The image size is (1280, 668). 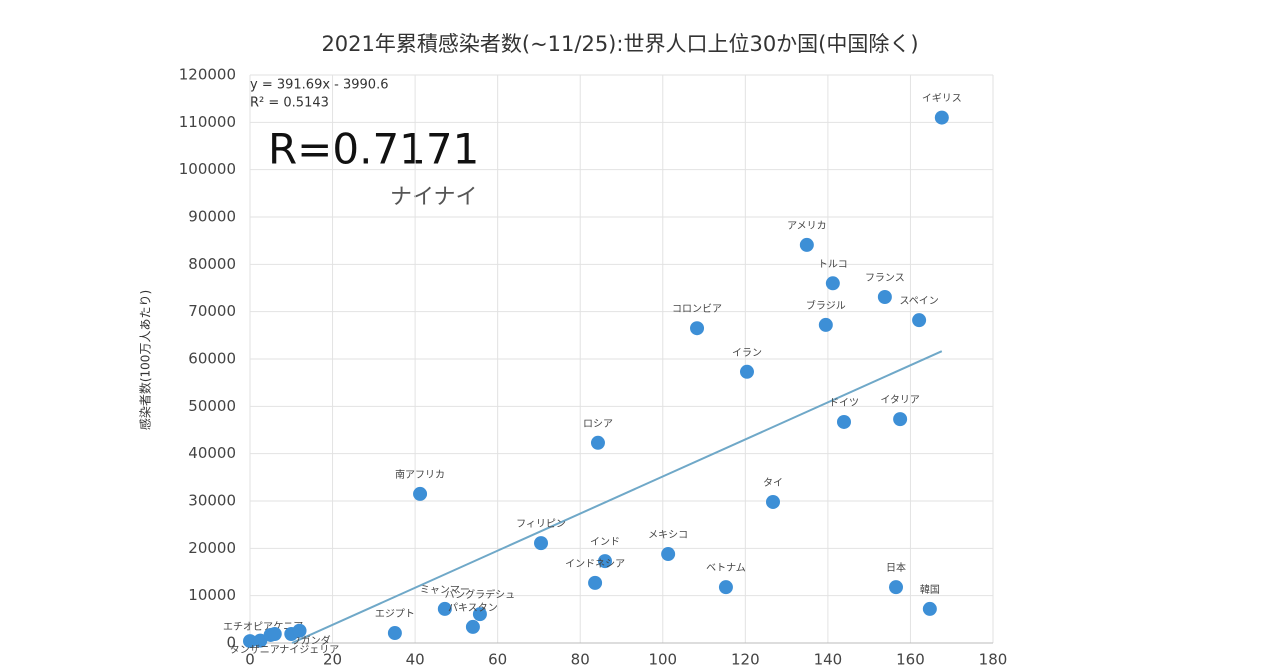 What do you see at coordinates (319, 85) in the screenshot?
I see `trend-equation: y = 391.69x - 3990.6` at bounding box center [319, 85].